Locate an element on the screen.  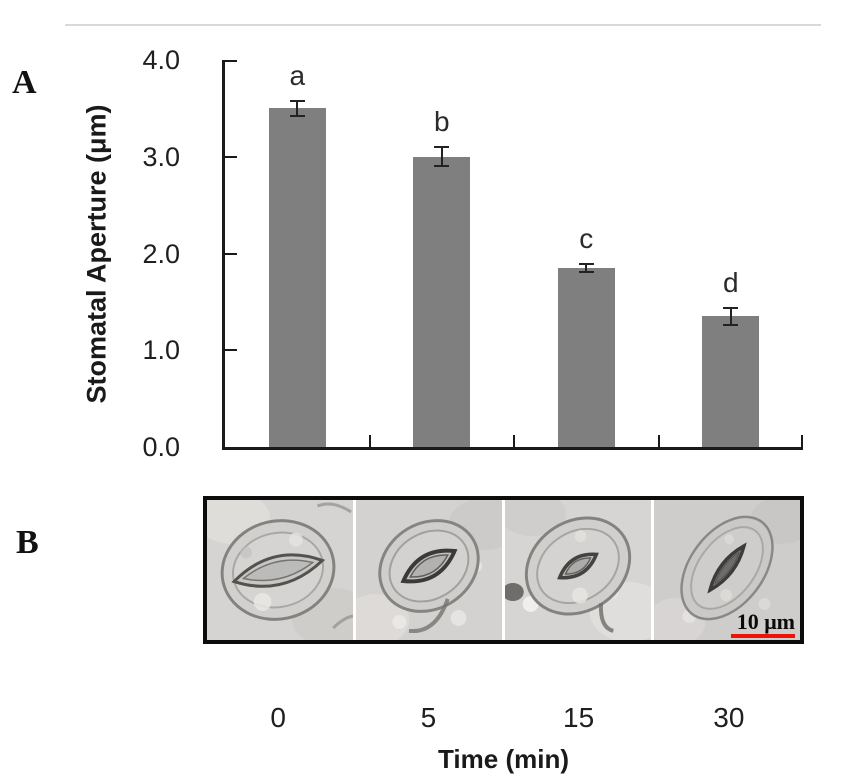
bar-30min is located at coordinates (731, 381).